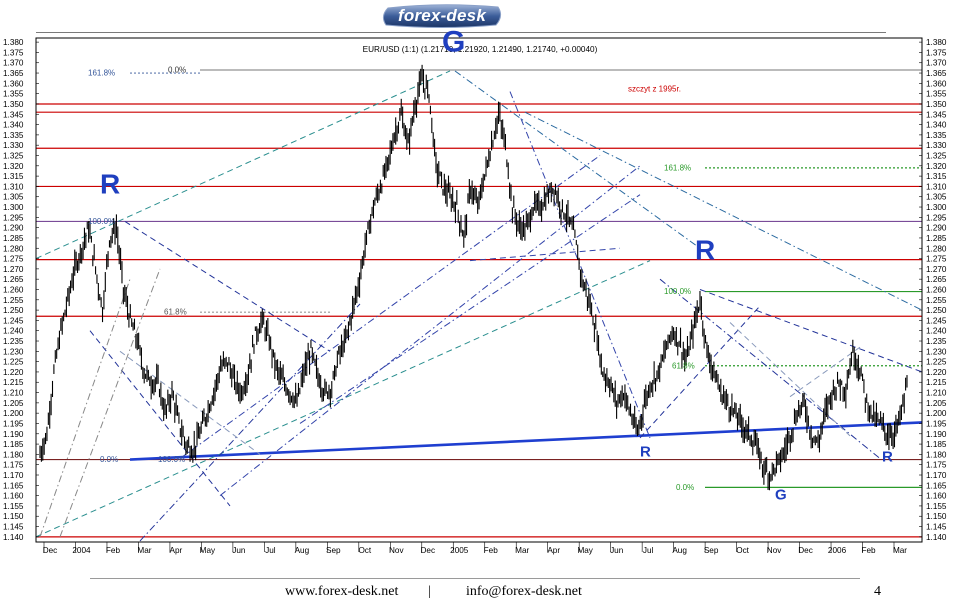 The height and width of the screenshot is (602, 960). I want to click on y-tick-label-right: 1.350, so click(936, 104).